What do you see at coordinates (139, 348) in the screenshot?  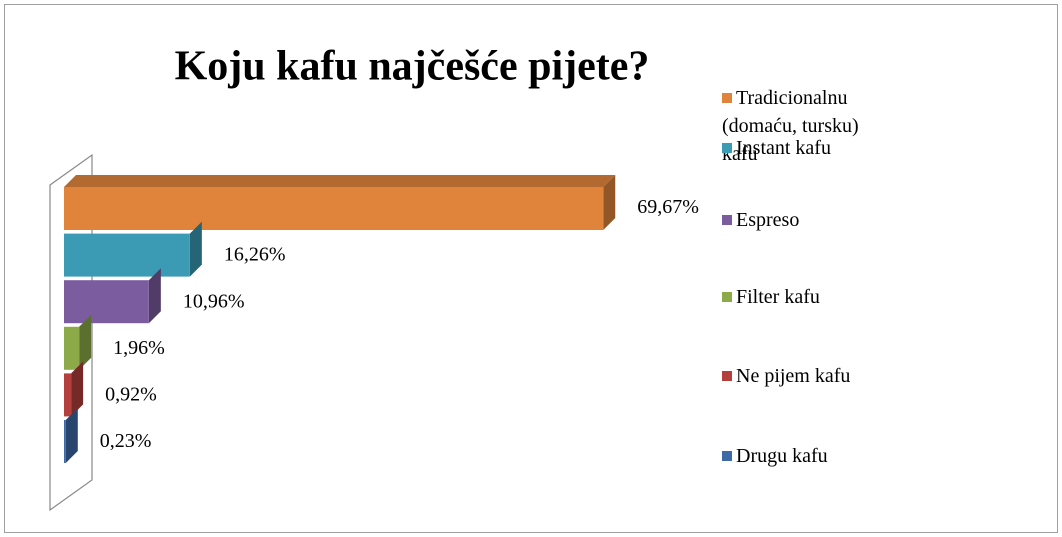 I see `value-label: 1,96%` at bounding box center [139, 348].